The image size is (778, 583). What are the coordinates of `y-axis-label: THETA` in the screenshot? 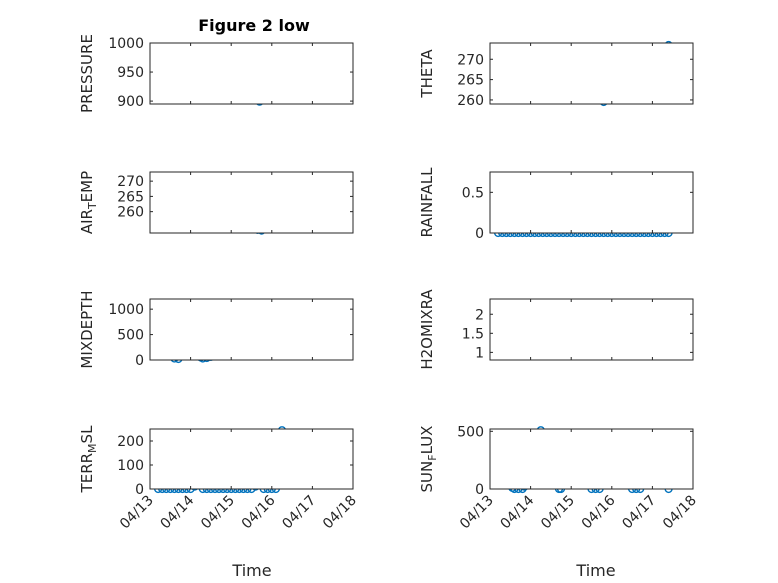 It's located at (427, 74).